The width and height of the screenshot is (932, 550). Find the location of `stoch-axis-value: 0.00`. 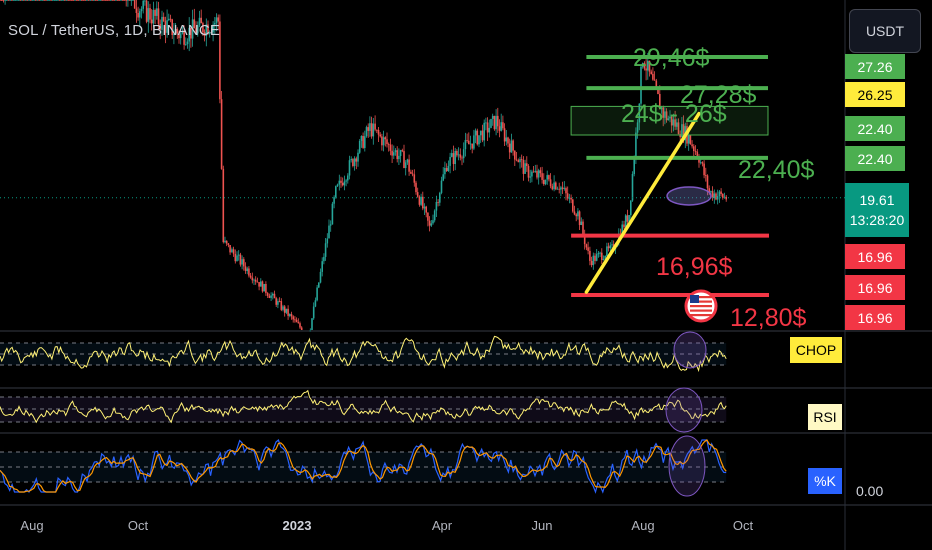

stoch-axis-value: 0.00 is located at coordinates (870, 491).